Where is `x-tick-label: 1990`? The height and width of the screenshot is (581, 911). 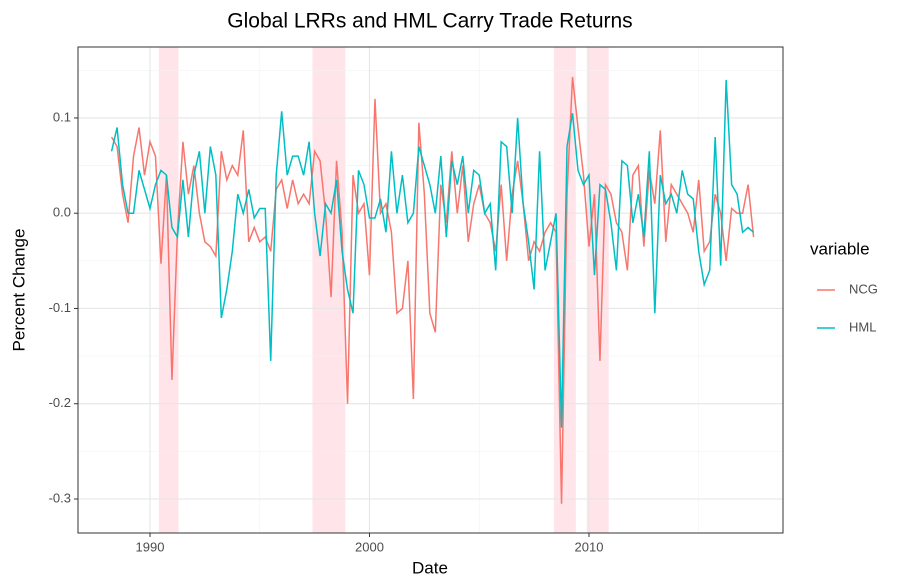 x-tick-label: 1990 is located at coordinates (150, 546).